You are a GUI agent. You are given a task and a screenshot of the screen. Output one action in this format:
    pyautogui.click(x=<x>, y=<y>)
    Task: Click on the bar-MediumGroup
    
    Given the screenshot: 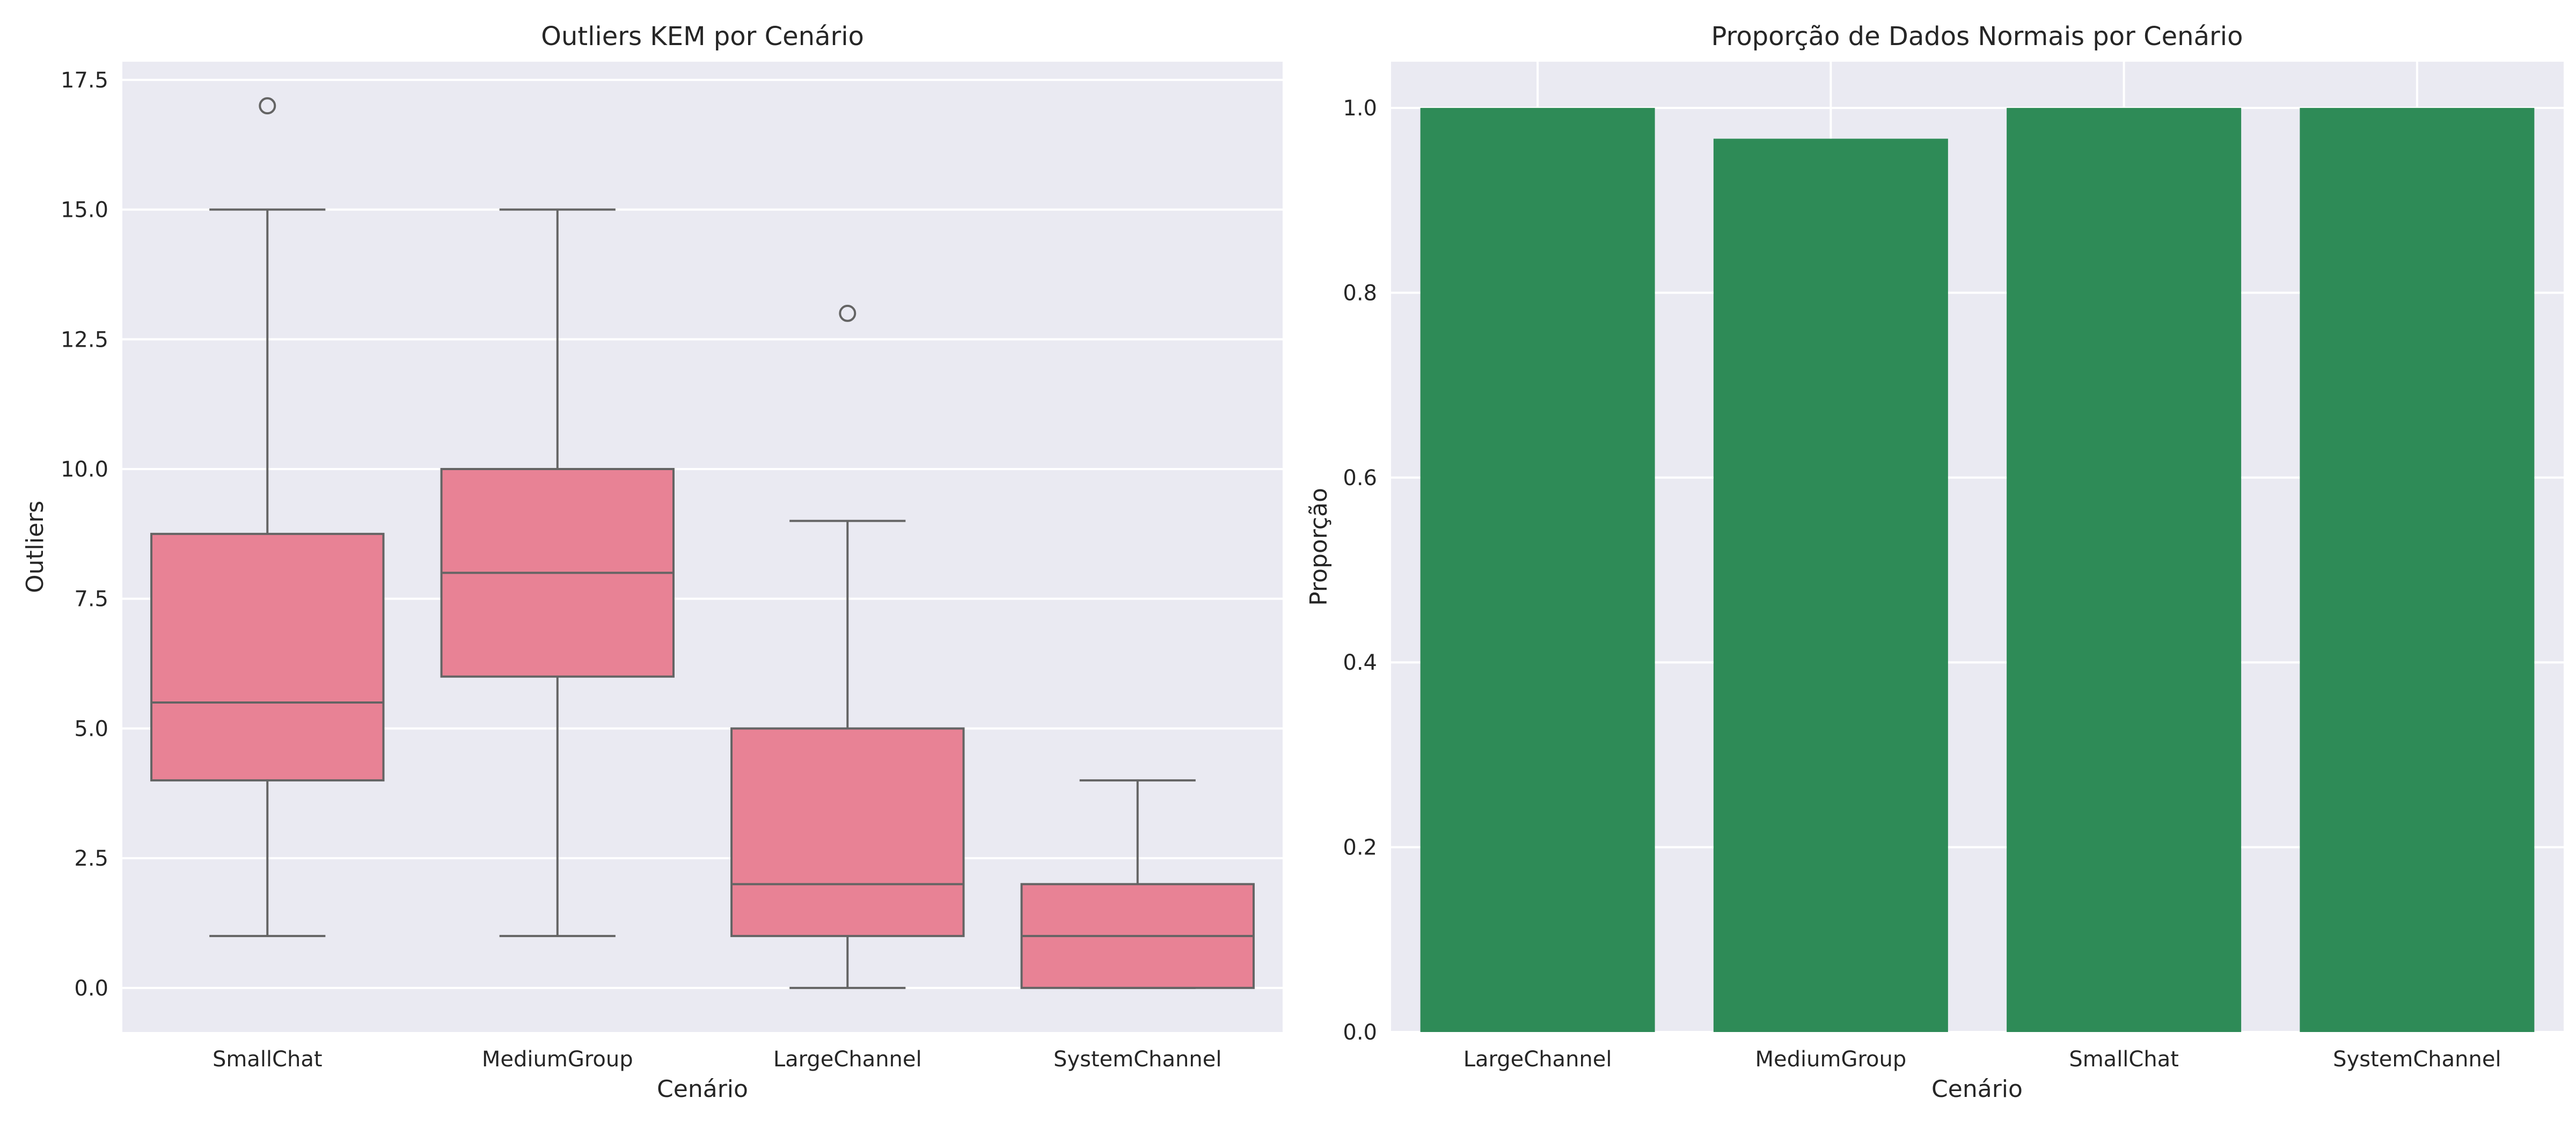 What is the action you would take?
    pyautogui.click(x=1830, y=585)
    